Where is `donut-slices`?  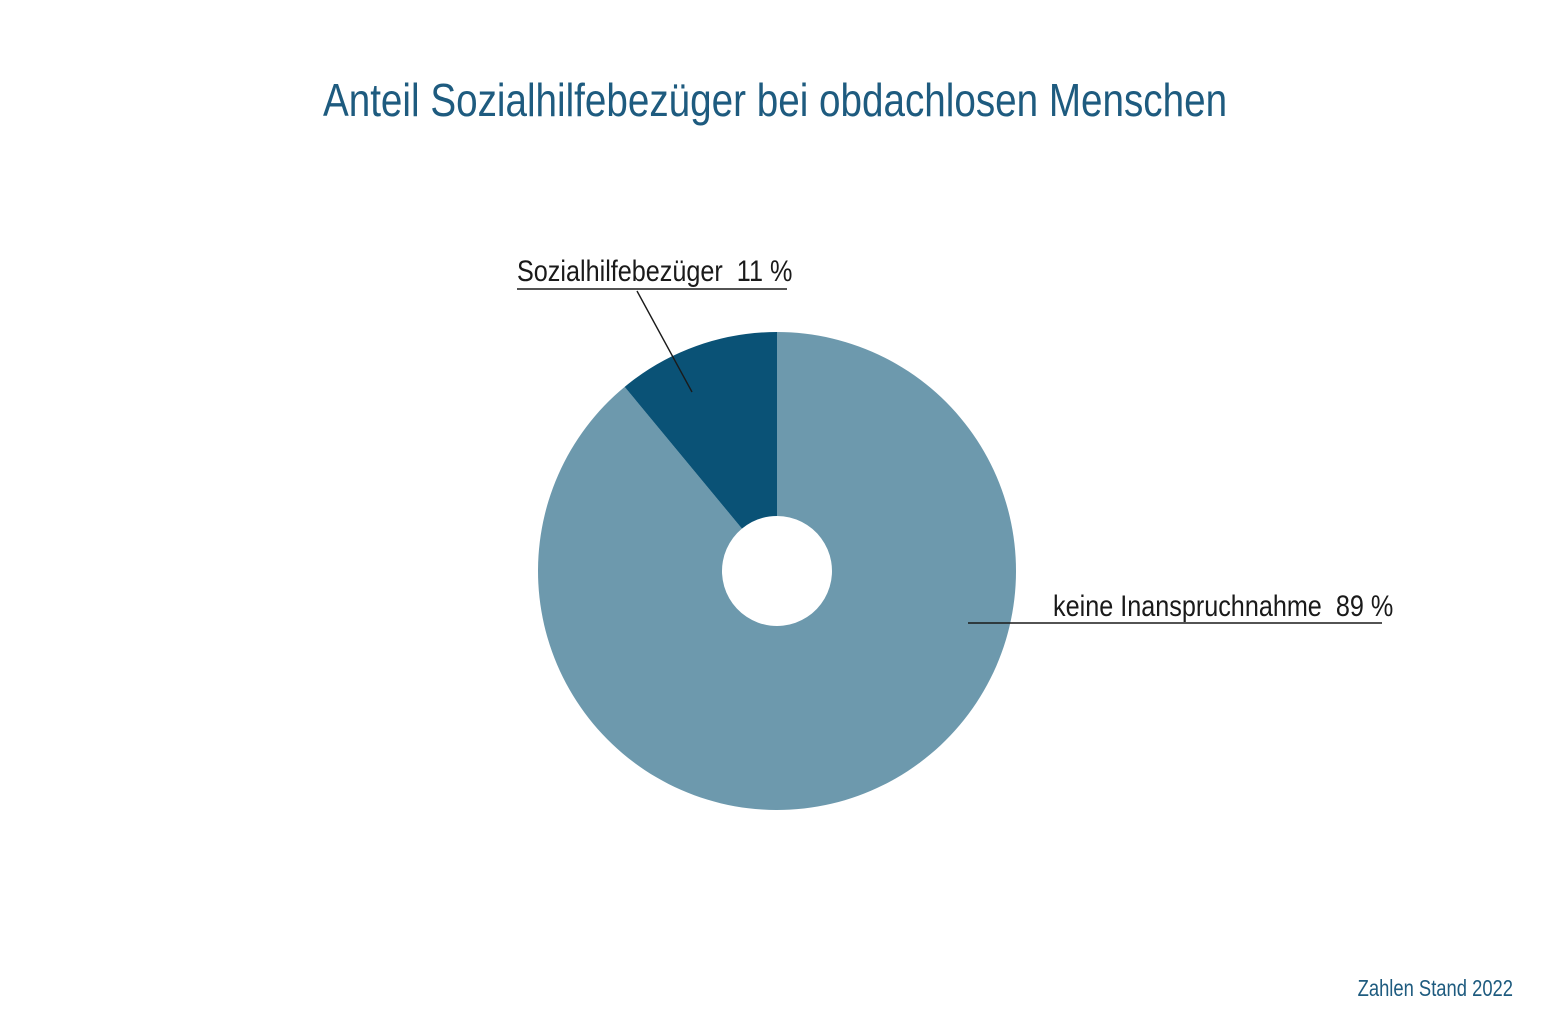
donut-slices is located at coordinates (777, 571).